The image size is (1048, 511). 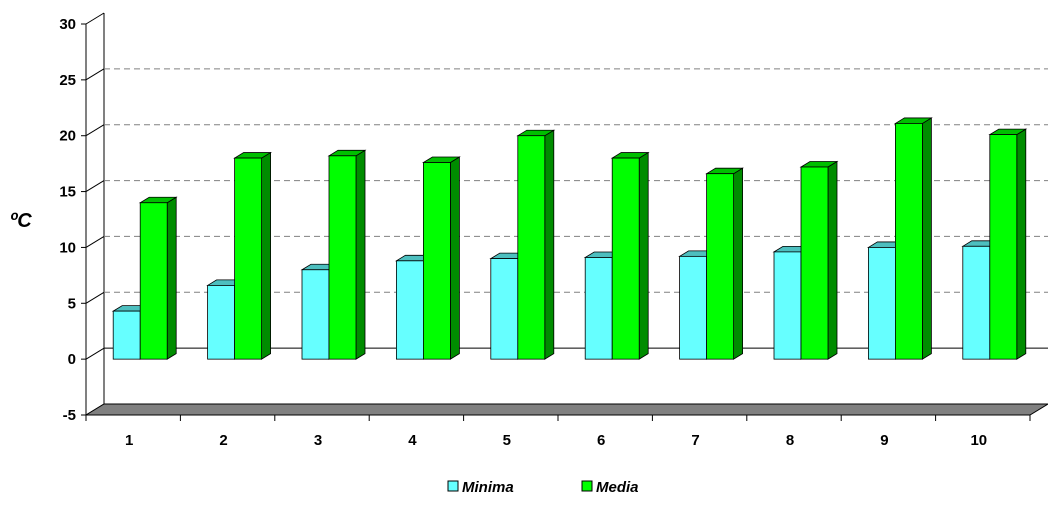 What do you see at coordinates (67, 136) in the screenshot?
I see `y-tick-label: 20` at bounding box center [67, 136].